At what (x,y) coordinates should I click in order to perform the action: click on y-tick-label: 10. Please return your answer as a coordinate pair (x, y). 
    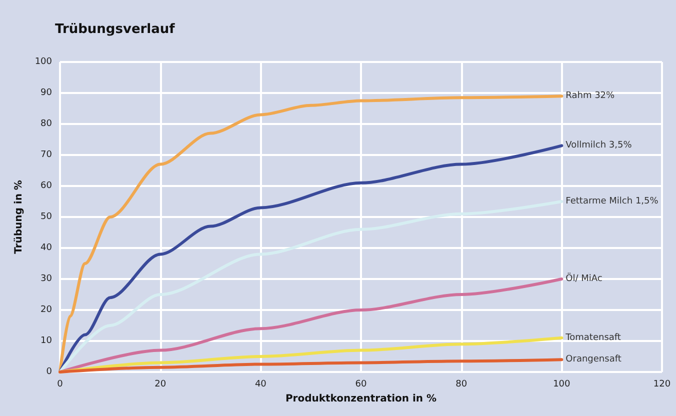
    Looking at the image, I should click on (46, 341).